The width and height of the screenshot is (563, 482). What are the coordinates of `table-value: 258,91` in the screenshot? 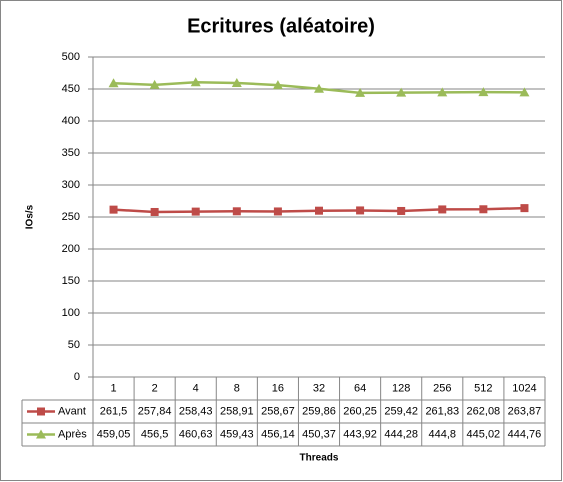 It's located at (237, 411).